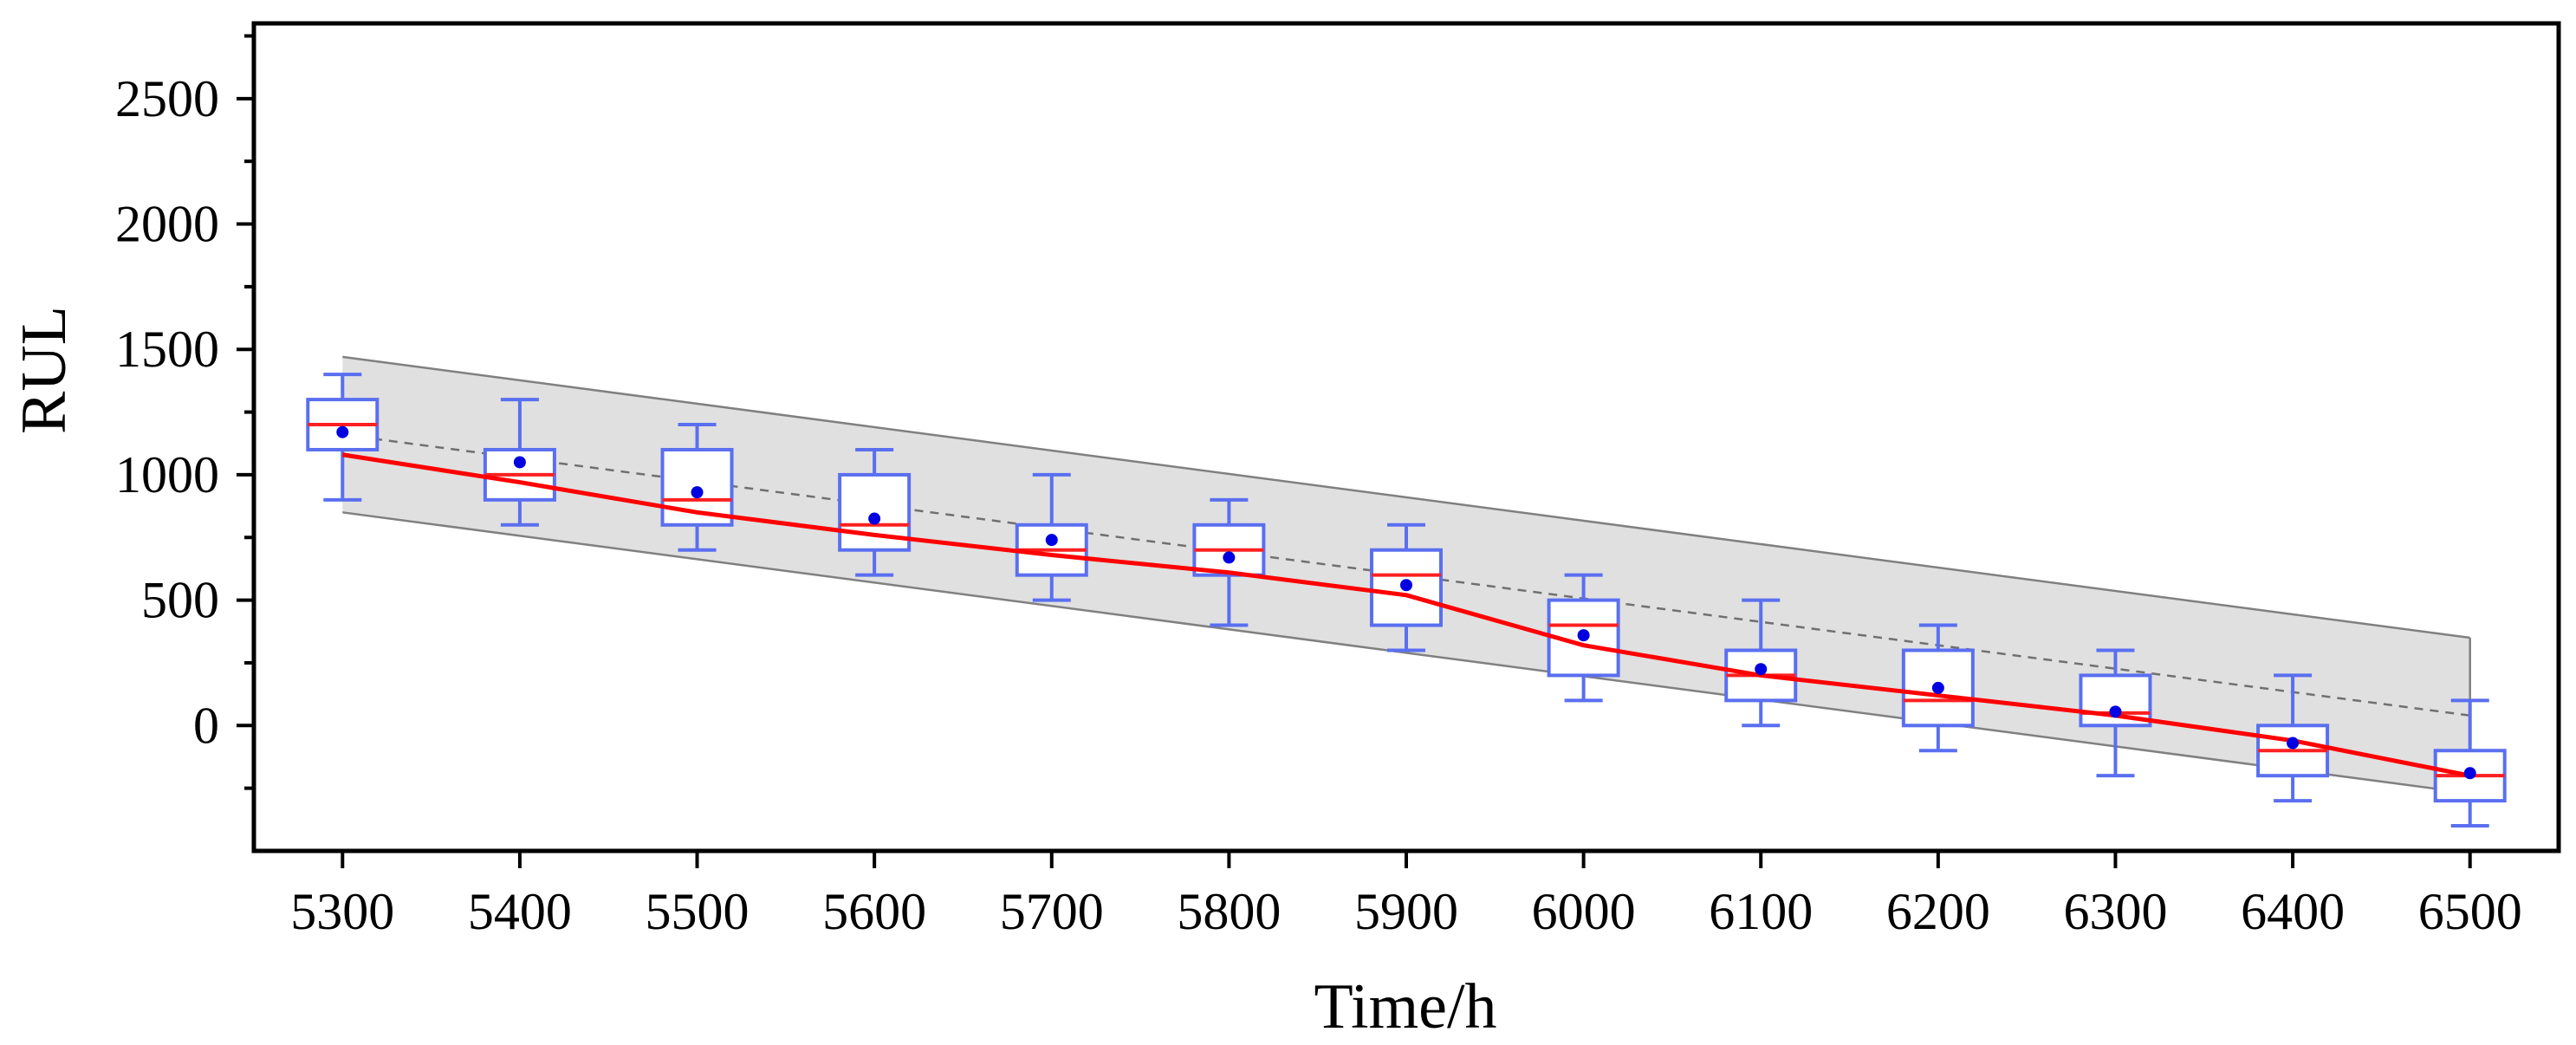  I want to click on x-tick-label-5600: 5600, so click(874, 911).